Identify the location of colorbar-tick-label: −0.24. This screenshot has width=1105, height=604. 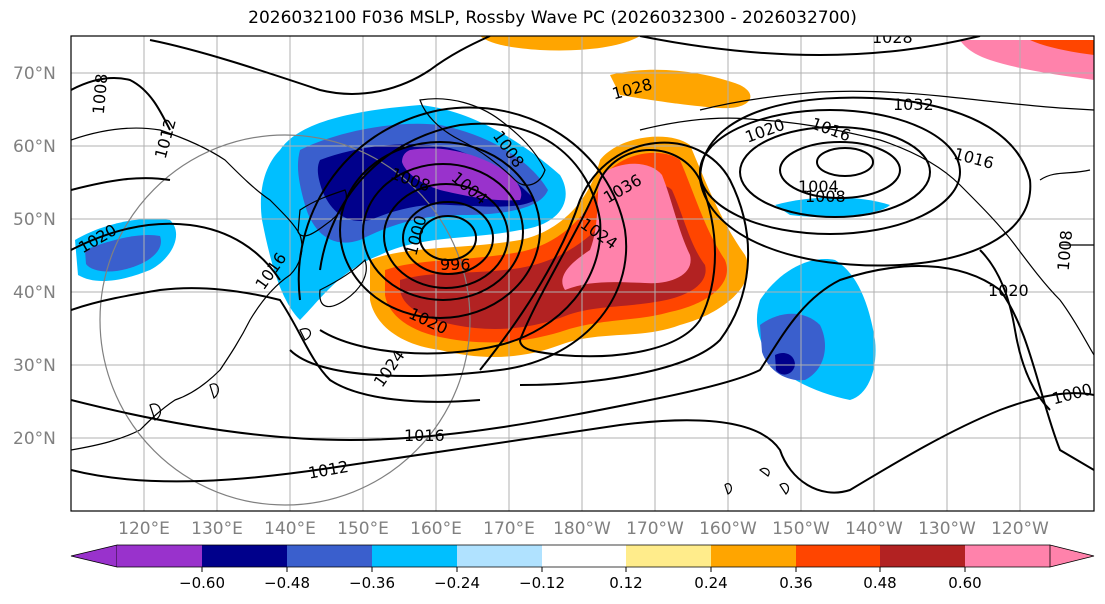
(457, 583).